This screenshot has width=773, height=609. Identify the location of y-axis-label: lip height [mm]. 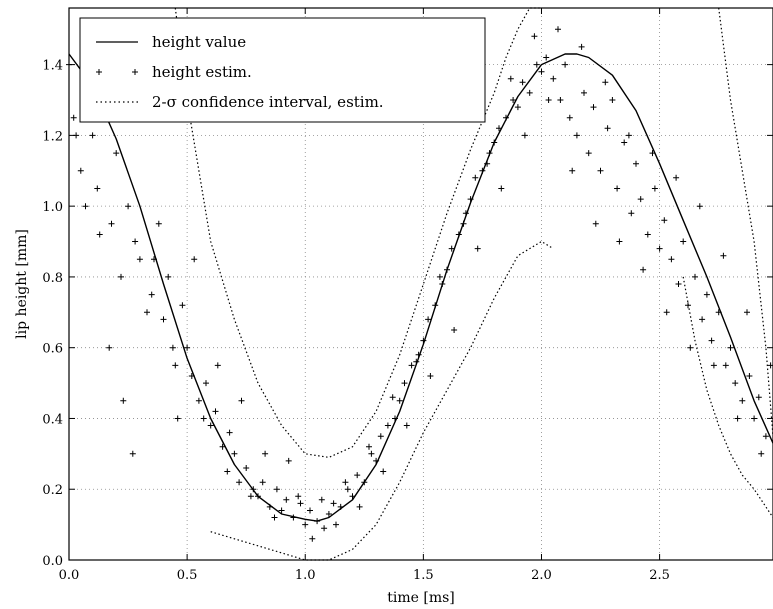
(22, 284).